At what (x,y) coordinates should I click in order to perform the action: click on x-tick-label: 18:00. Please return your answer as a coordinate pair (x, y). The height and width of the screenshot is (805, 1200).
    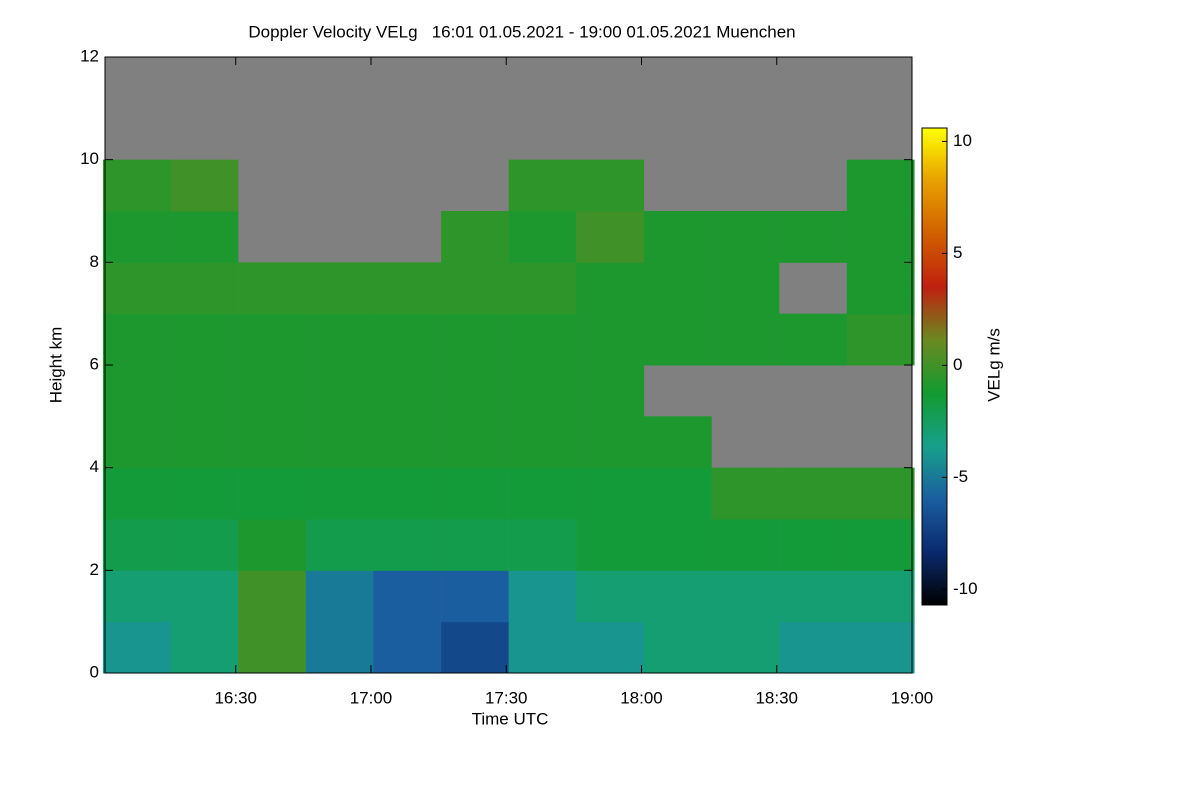
    Looking at the image, I should click on (641, 697).